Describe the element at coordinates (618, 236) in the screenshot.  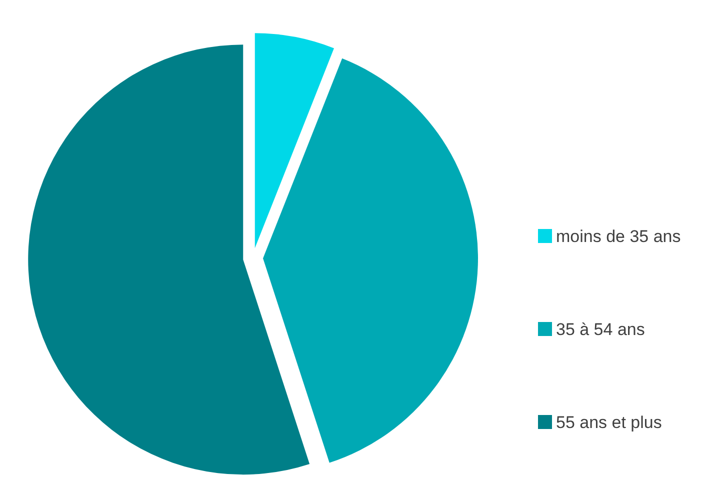
I see `legend-label: moins de 35 ans` at that location.